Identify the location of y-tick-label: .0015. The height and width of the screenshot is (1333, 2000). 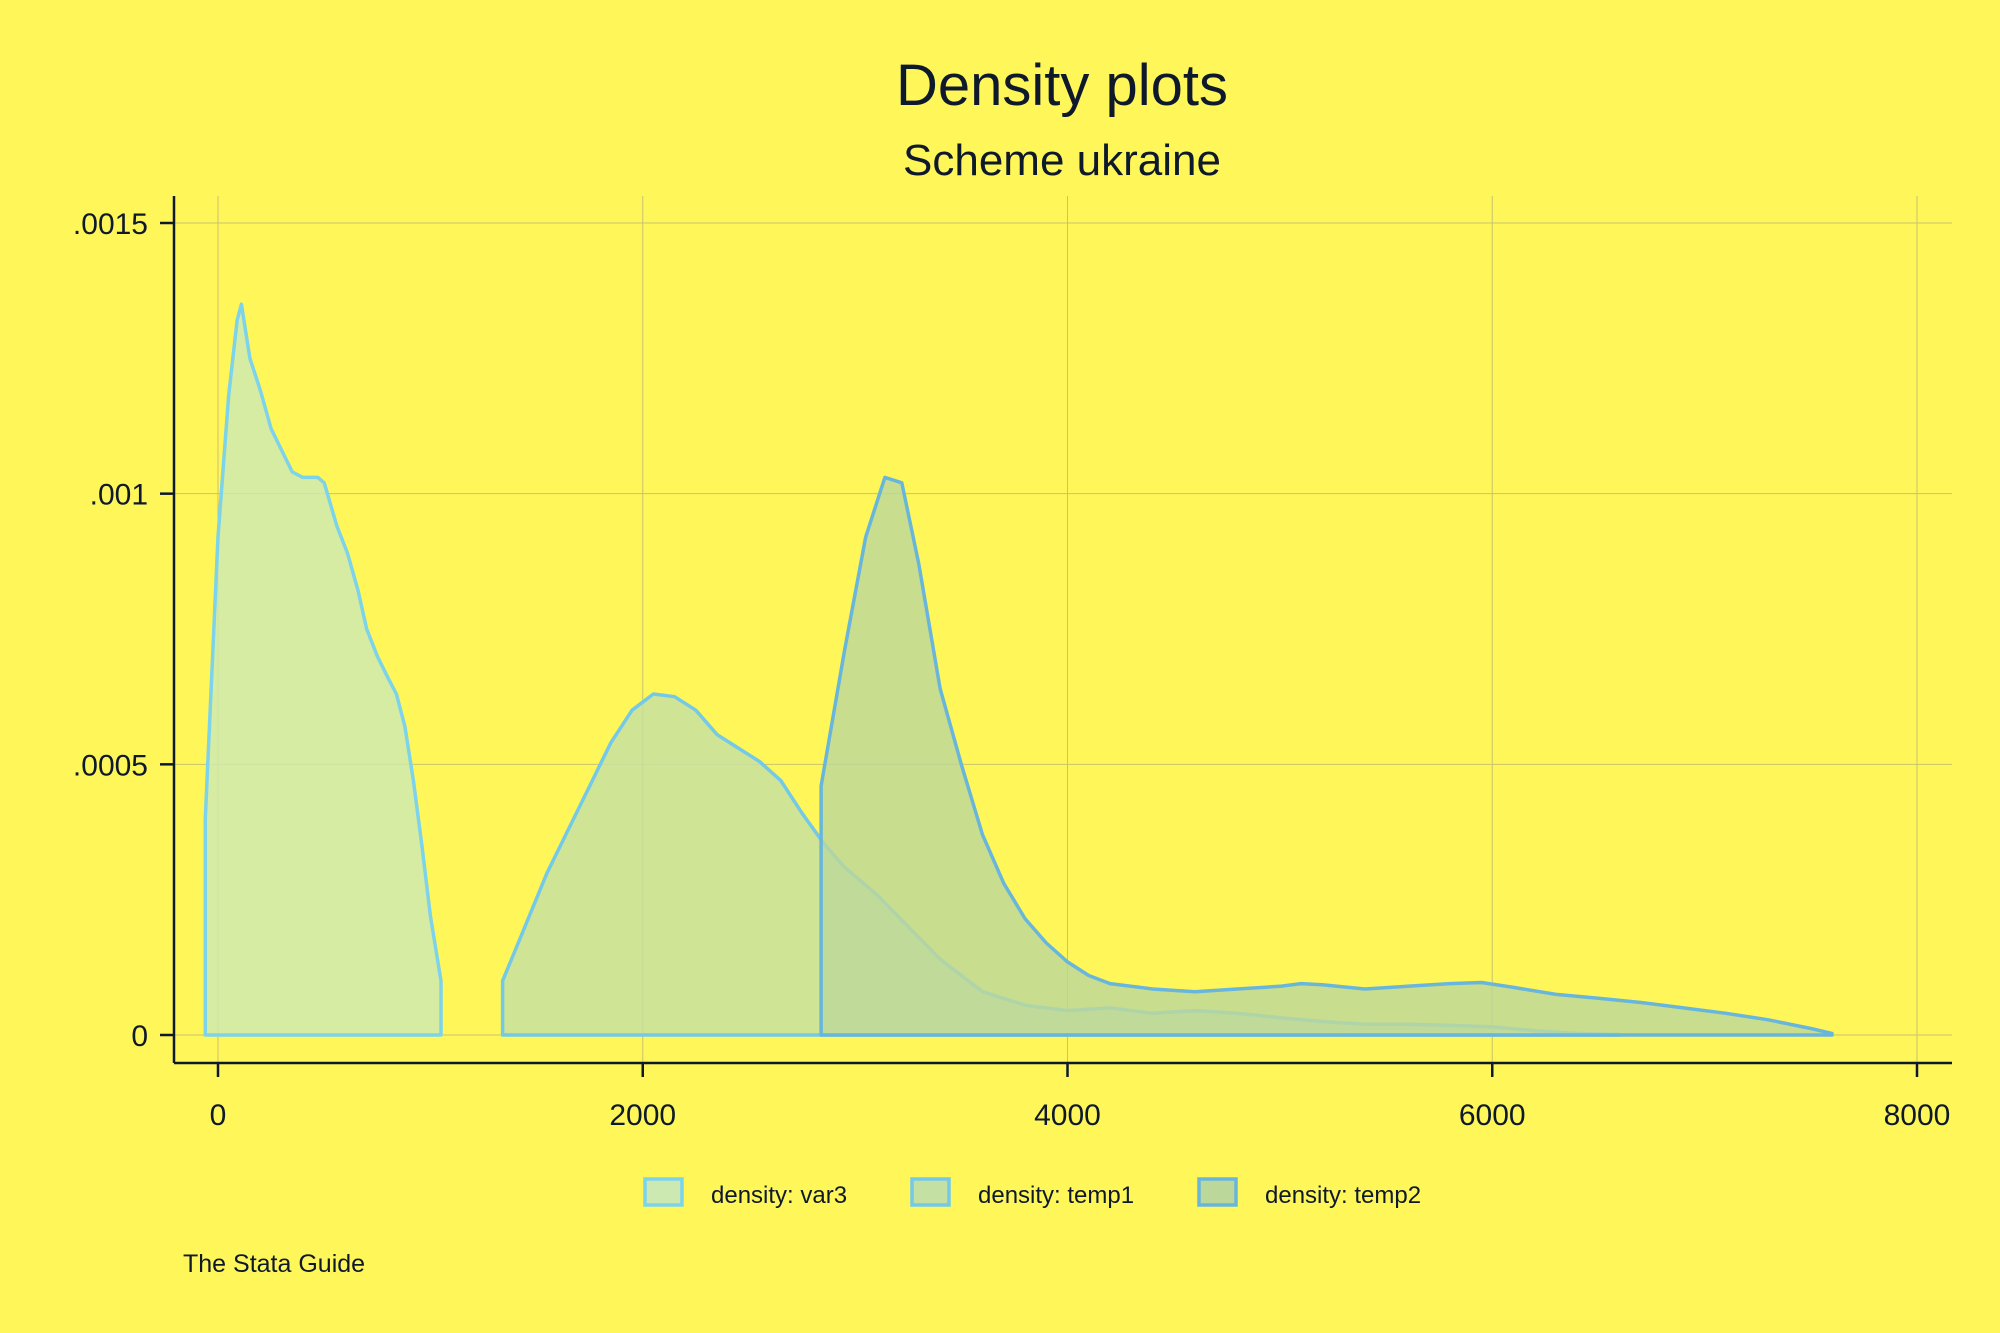
(110, 224).